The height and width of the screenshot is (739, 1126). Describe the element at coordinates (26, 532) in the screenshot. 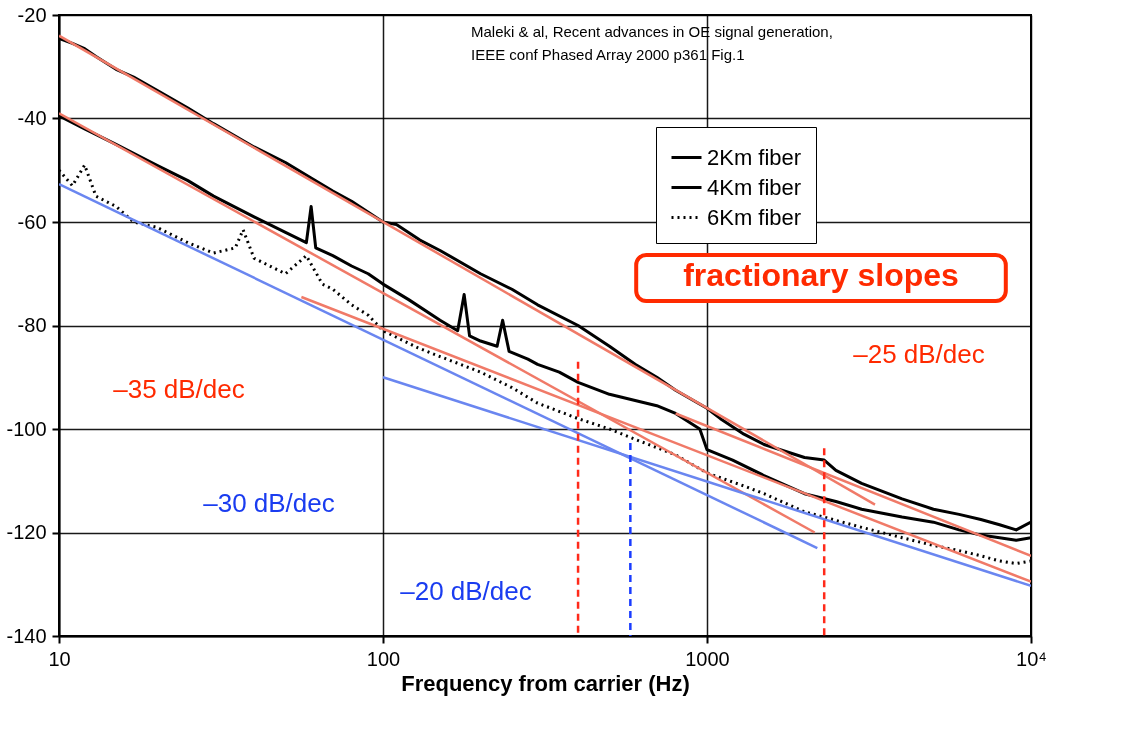

I see `y-tick-label: -120` at that location.